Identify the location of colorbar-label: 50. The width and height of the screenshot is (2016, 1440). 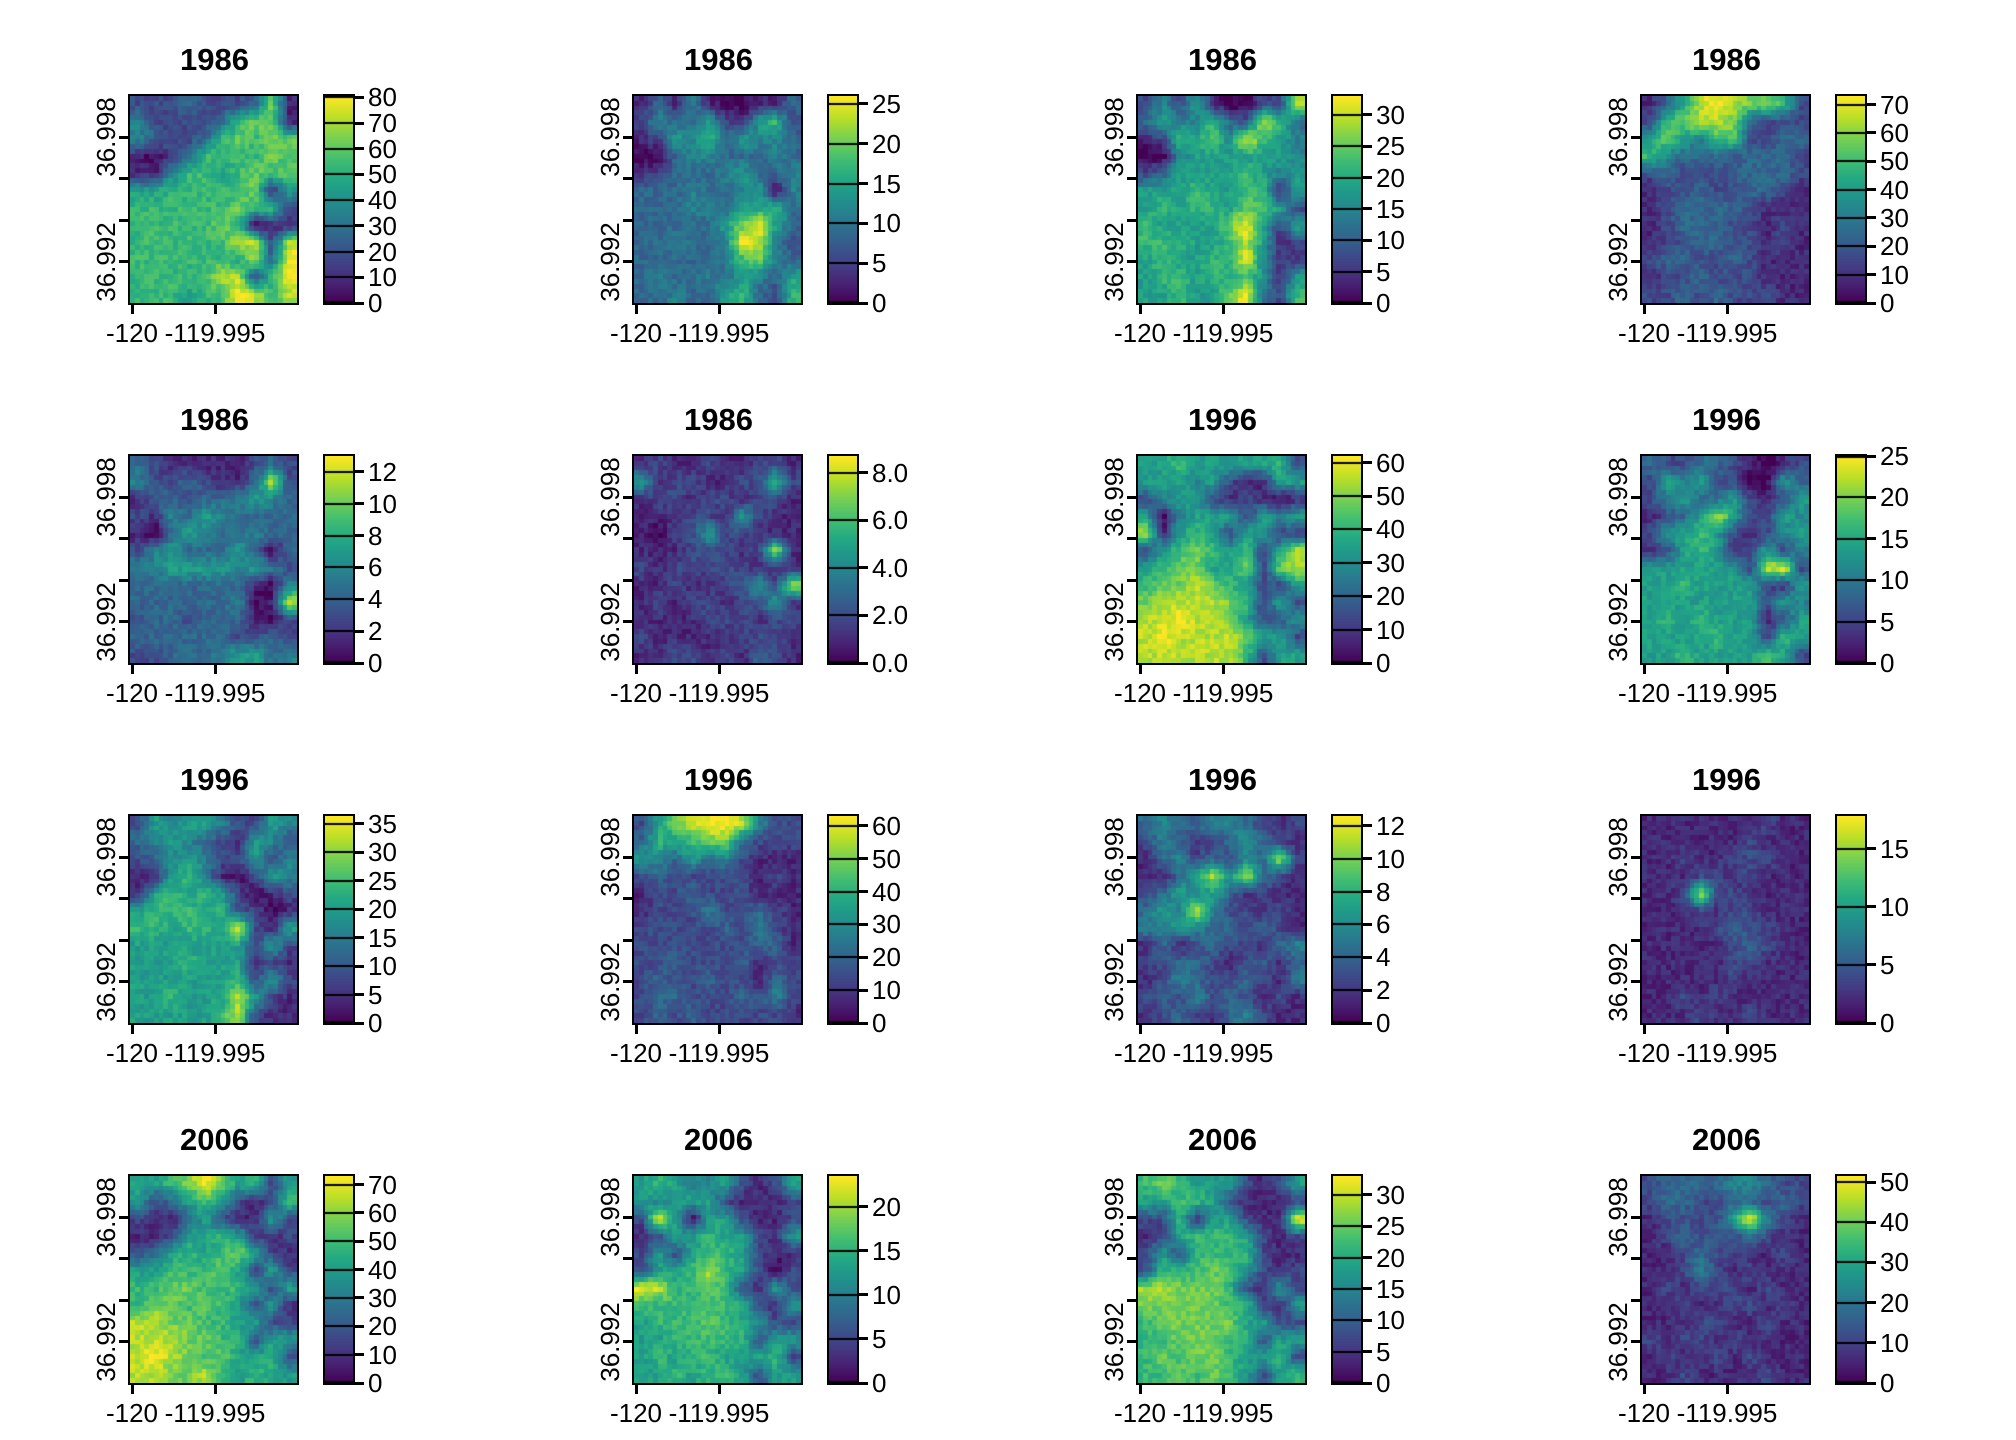
(382, 174).